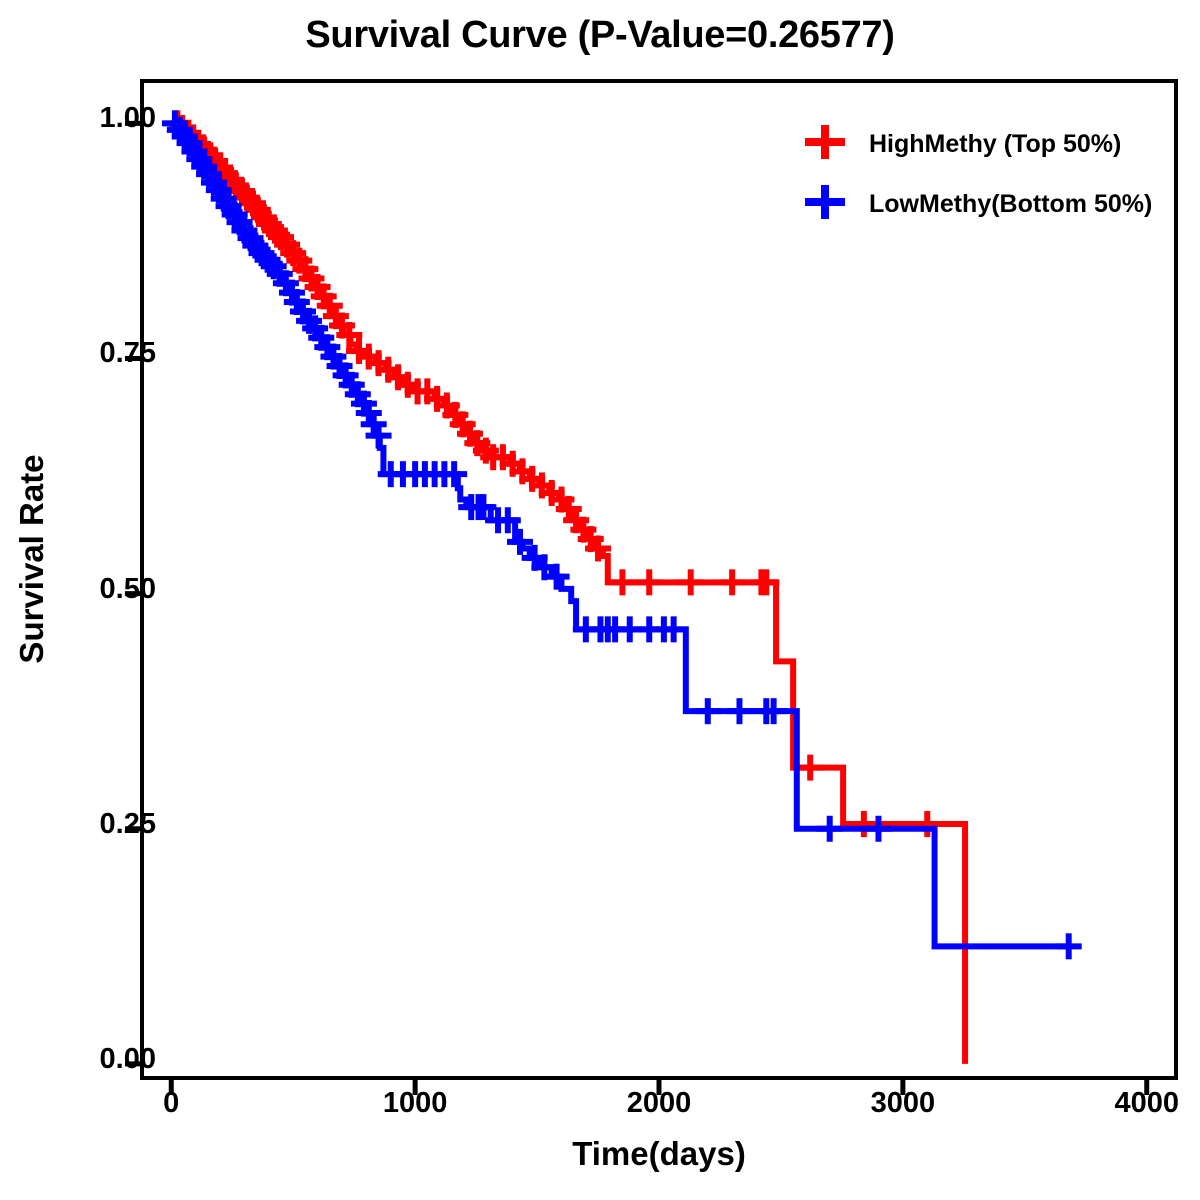 This screenshot has width=1200, height=1200. I want to click on legend-marker-high-methy, so click(825, 142).